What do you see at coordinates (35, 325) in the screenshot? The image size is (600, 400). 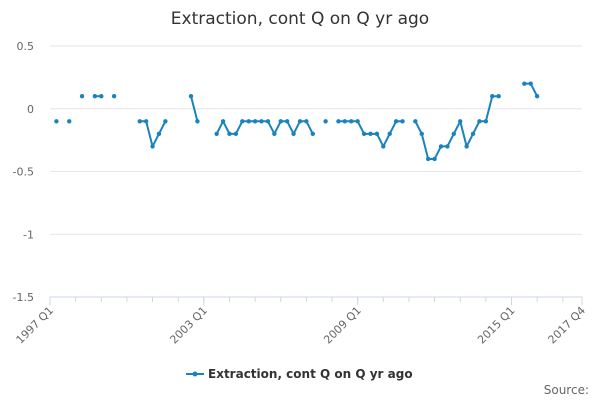 I see `x-tick-label: 1997 Q1` at bounding box center [35, 325].